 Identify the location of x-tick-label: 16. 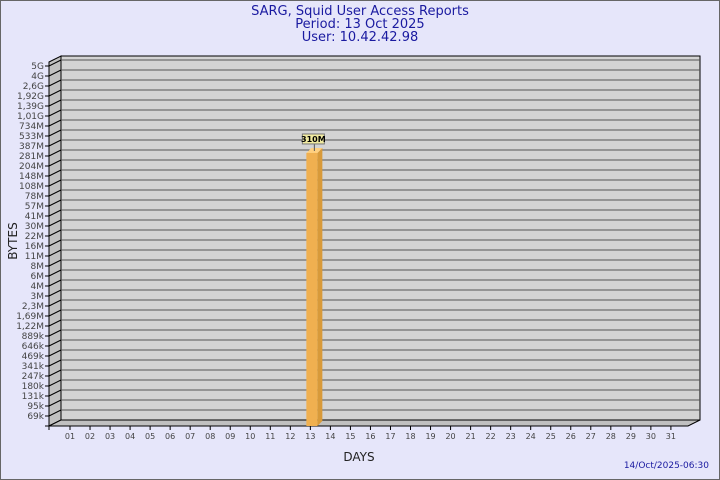
(370, 436).